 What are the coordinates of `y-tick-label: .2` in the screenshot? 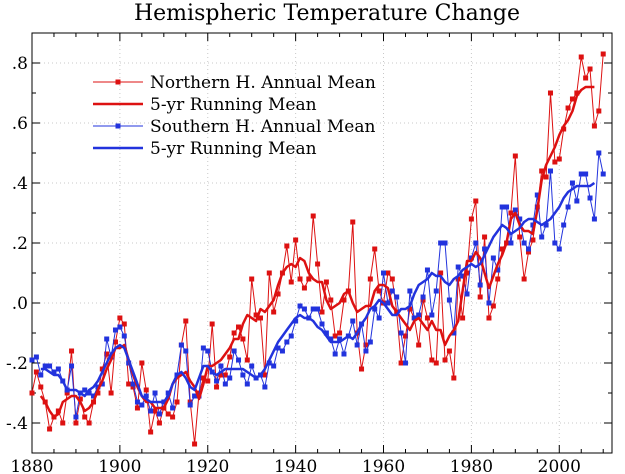 It's located at (20, 244).